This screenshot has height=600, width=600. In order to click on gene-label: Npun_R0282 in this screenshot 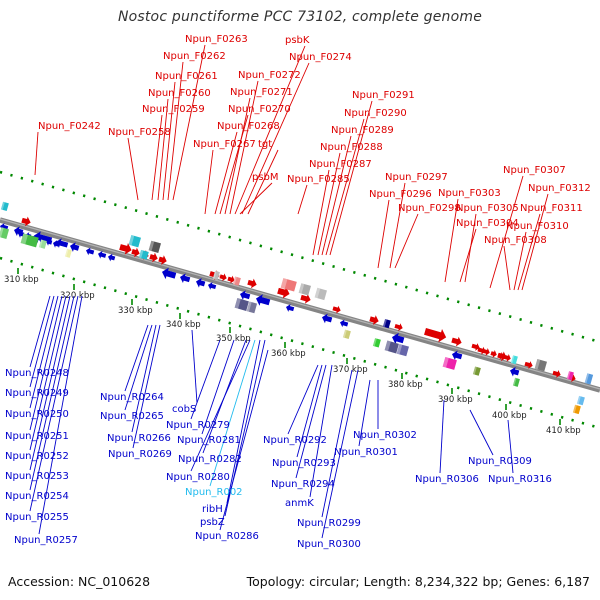, I will do `click(210, 459)`.